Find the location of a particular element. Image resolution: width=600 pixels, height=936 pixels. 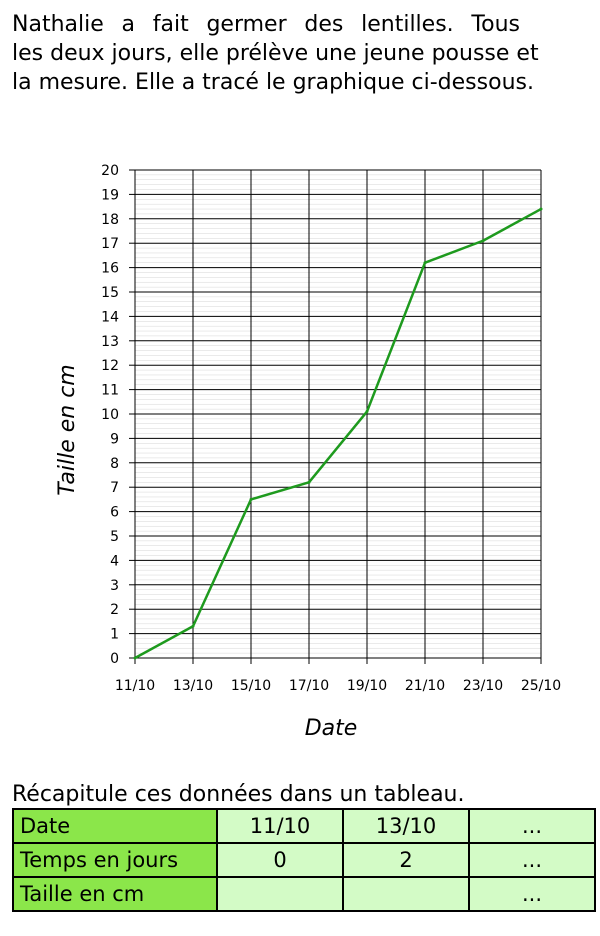

x-tick-label: 11/10 is located at coordinates (135, 686).